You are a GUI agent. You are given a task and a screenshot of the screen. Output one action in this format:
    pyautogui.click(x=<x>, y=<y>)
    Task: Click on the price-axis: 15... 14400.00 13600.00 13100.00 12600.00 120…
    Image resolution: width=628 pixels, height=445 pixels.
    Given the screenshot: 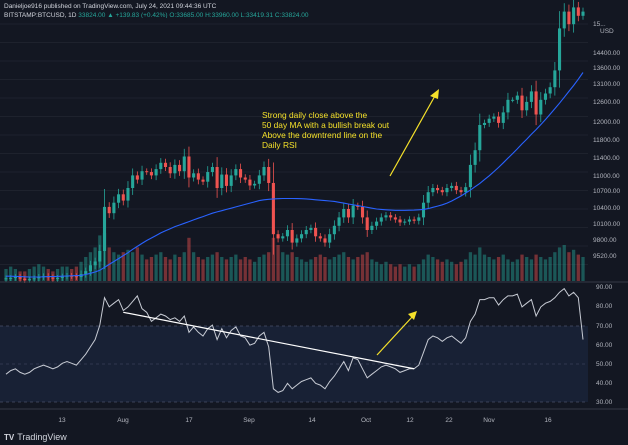 What is the action you would take?
    pyautogui.click(x=606, y=140)
    